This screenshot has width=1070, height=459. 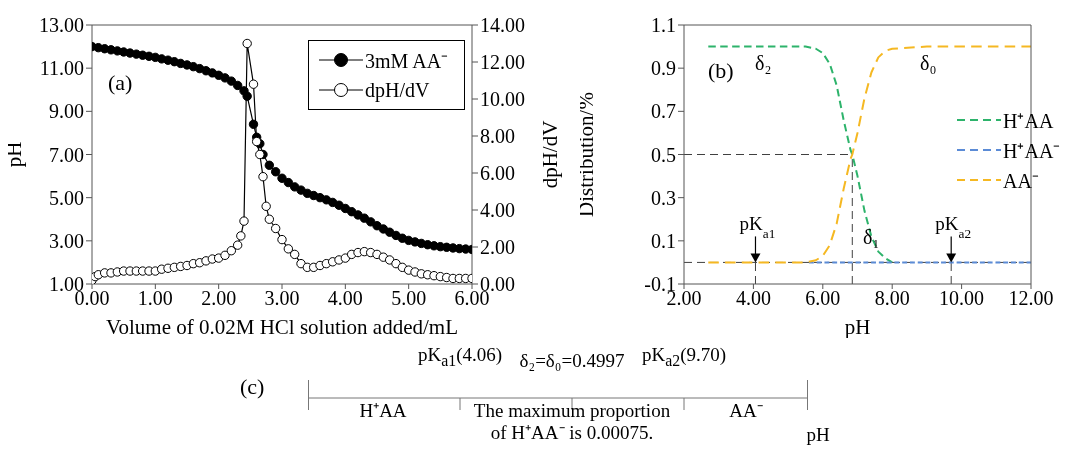 I want to click on annotation: δ₁, so click(x=871, y=237).